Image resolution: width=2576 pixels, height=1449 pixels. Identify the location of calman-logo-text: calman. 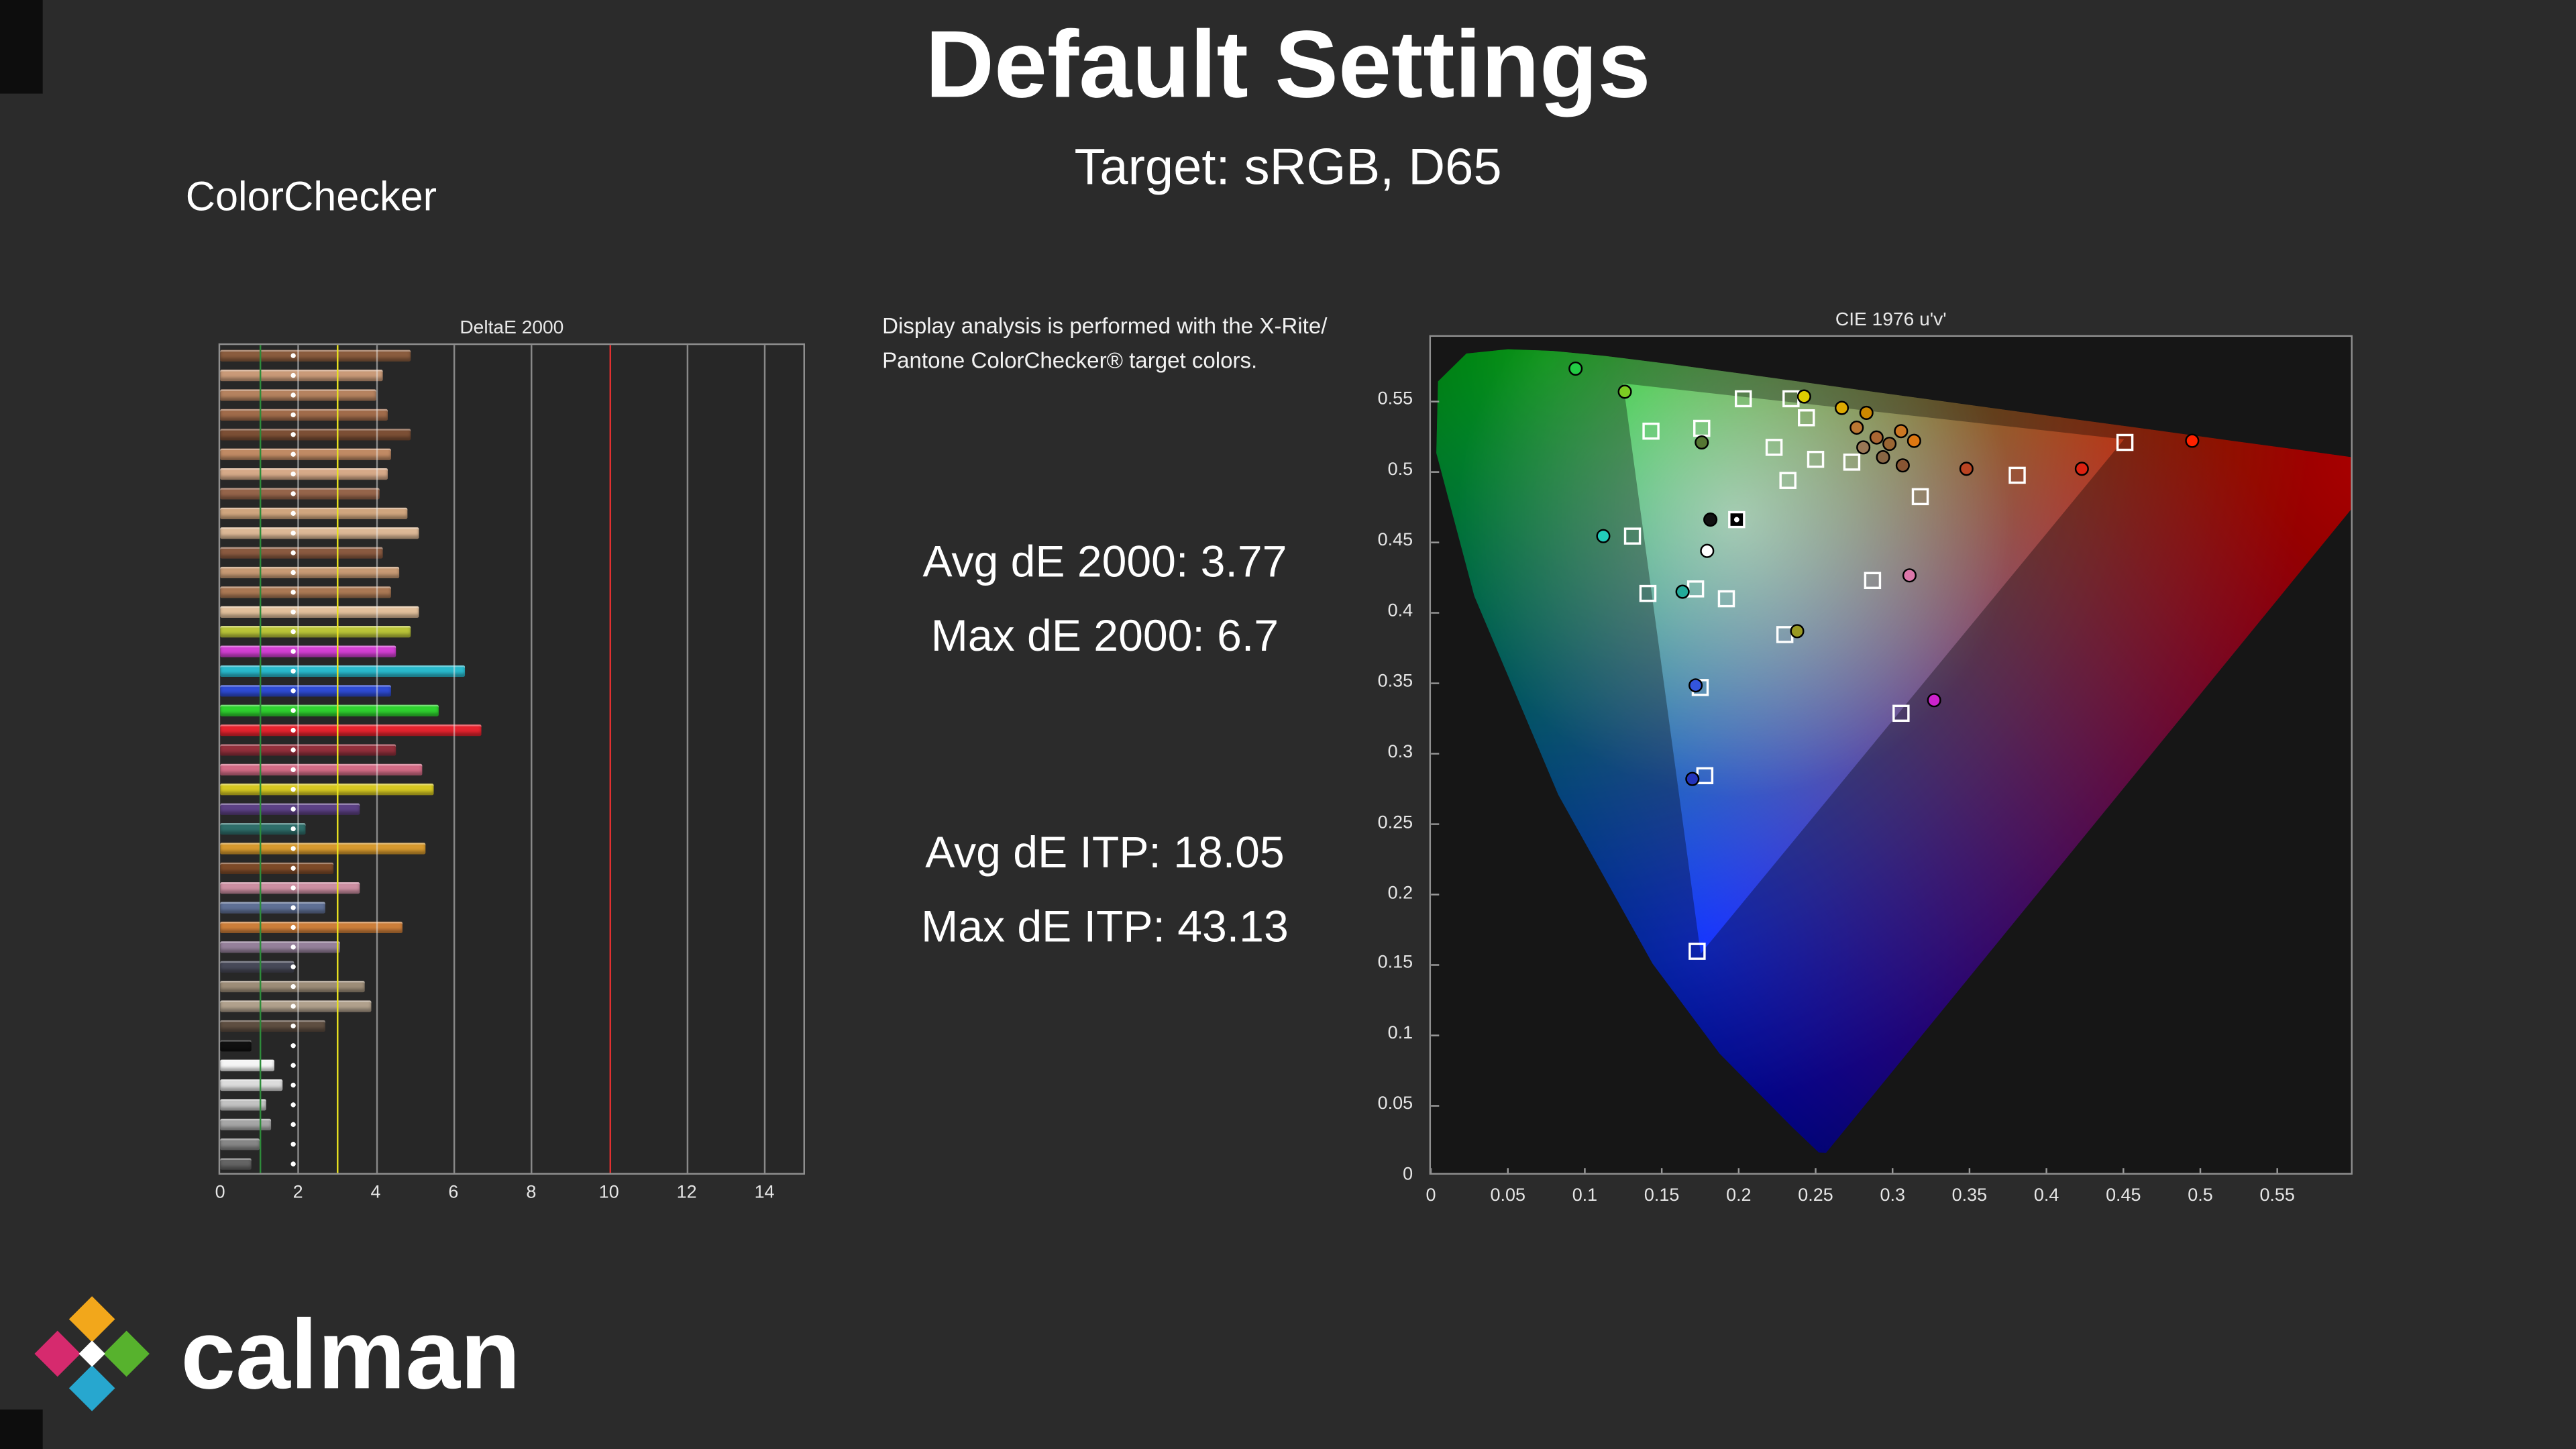
(350, 1353).